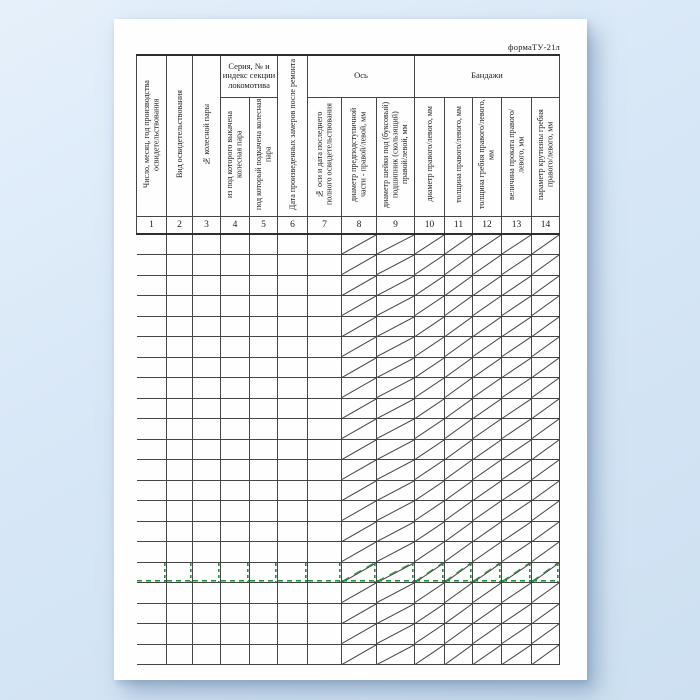  What do you see at coordinates (235, 225) in the screenshot?
I see `column-number-4: 4` at bounding box center [235, 225].